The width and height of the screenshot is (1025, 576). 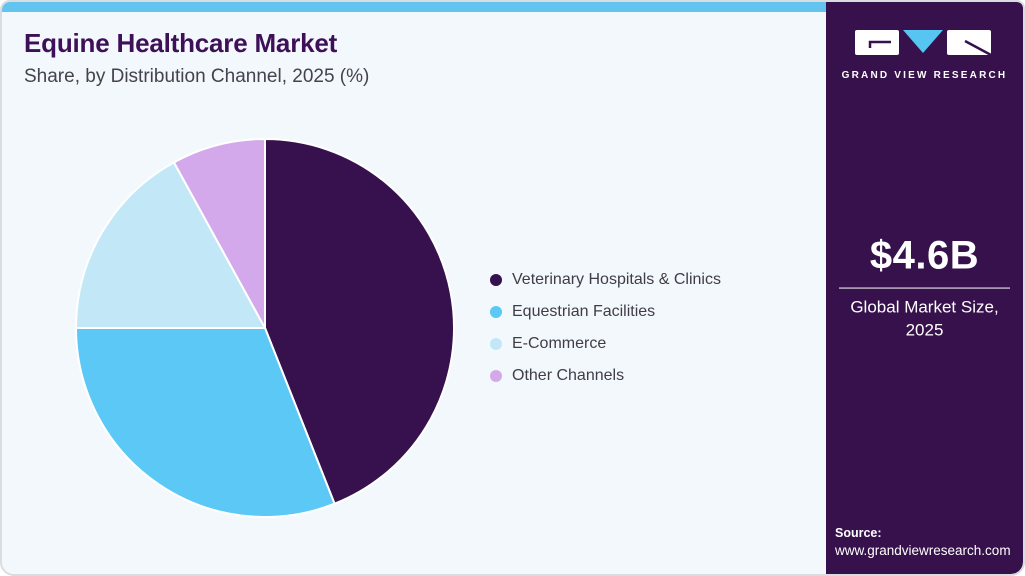 I want to click on brand-name: GRAND VIEW RESEARCH, so click(x=924, y=75).